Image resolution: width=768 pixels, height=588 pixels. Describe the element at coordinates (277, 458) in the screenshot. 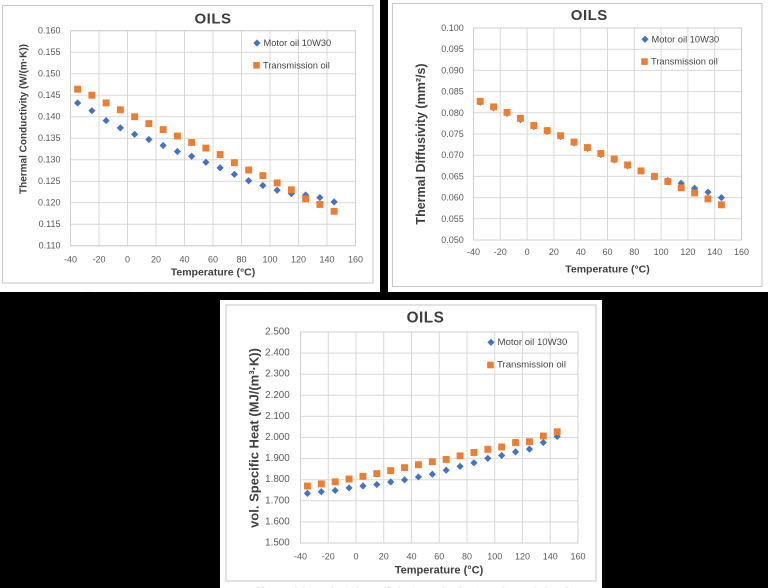

I see `svg-text: 1.900` at that location.